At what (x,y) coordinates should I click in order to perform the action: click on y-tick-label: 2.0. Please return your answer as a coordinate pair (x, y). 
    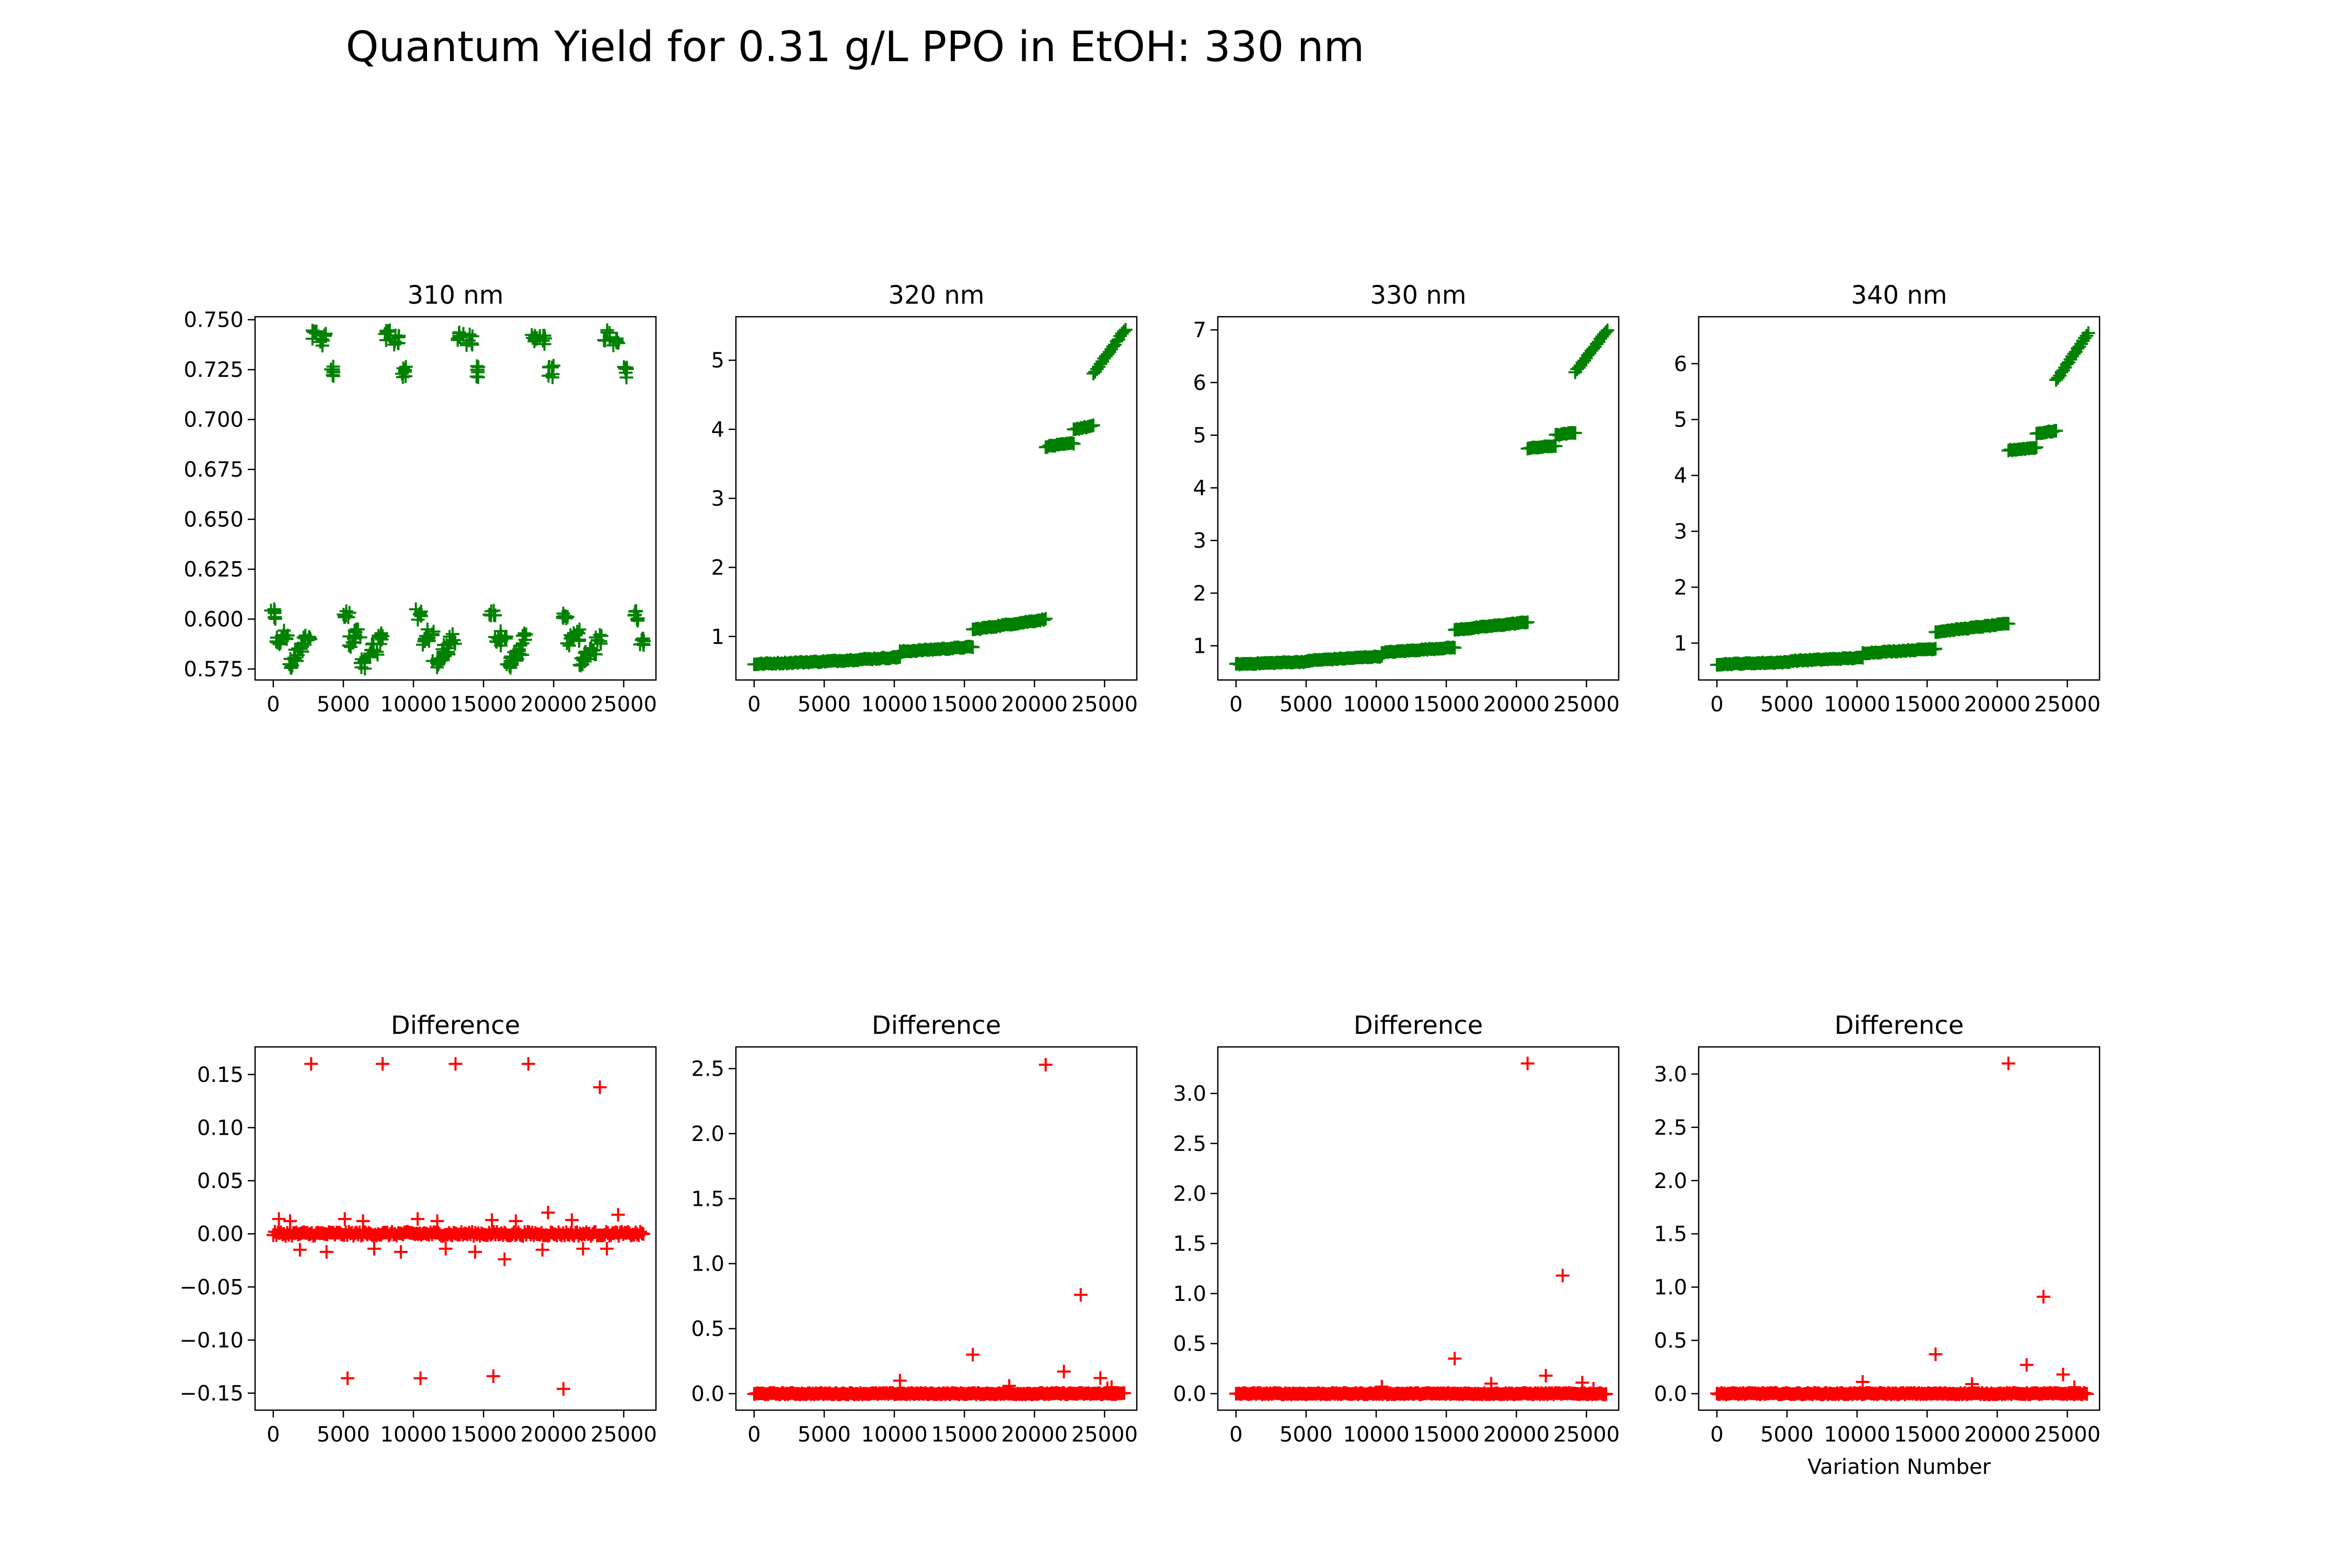
    Looking at the image, I should click on (1670, 1181).